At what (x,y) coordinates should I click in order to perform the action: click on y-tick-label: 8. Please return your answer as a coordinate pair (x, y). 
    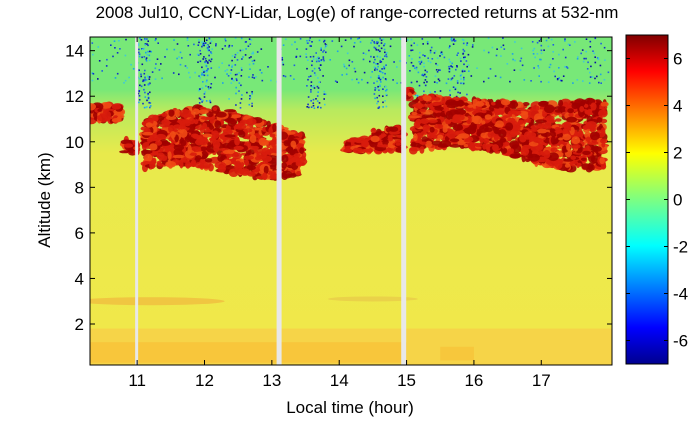
    Looking at the image, I should click on (79, 187).